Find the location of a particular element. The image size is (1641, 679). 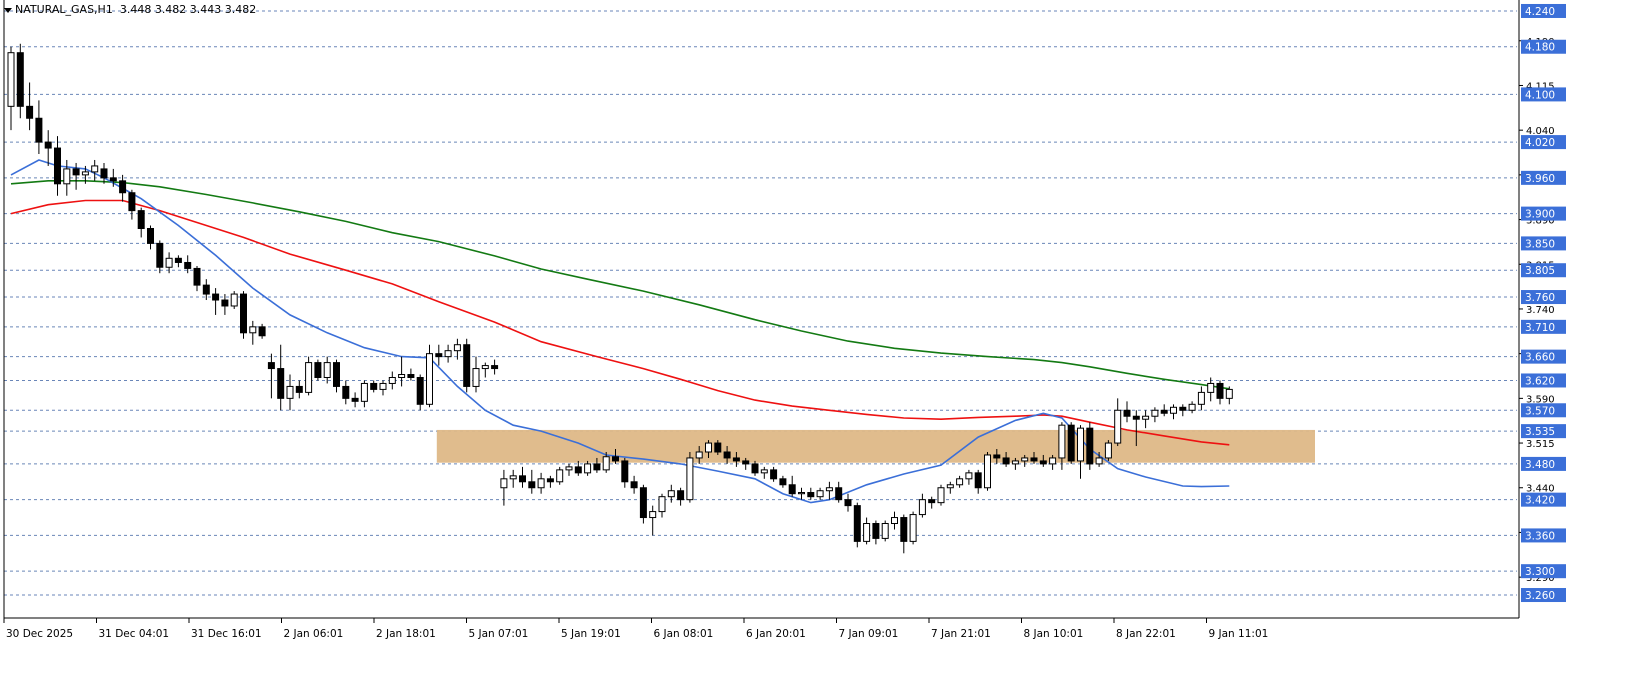

time-tick-label: 6 Jan 08:01 is located at coordinates (684, 634).